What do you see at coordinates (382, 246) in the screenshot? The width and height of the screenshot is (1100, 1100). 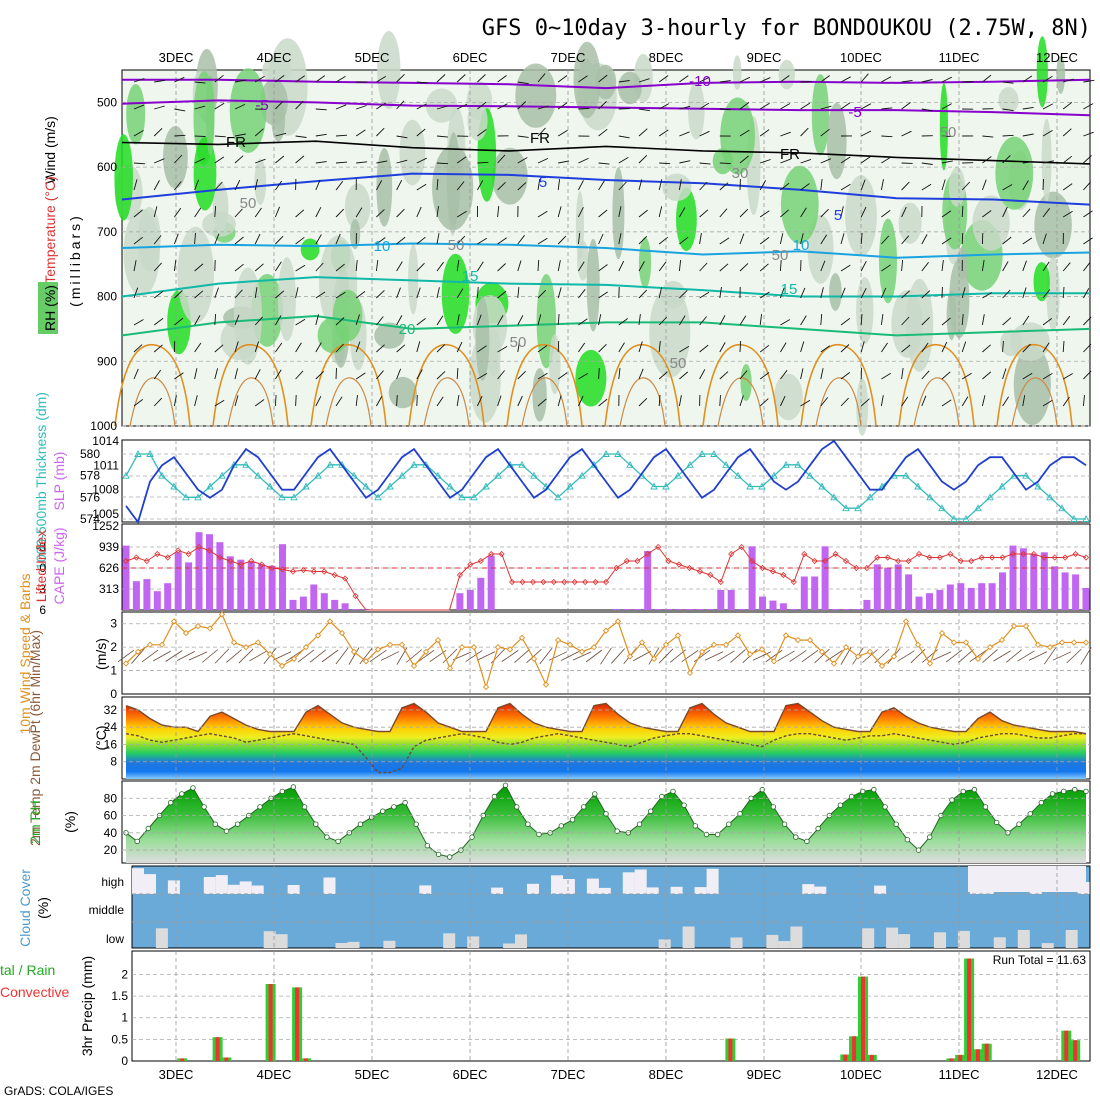 I see `contour-label: 10` at bounding box center [382, 246].